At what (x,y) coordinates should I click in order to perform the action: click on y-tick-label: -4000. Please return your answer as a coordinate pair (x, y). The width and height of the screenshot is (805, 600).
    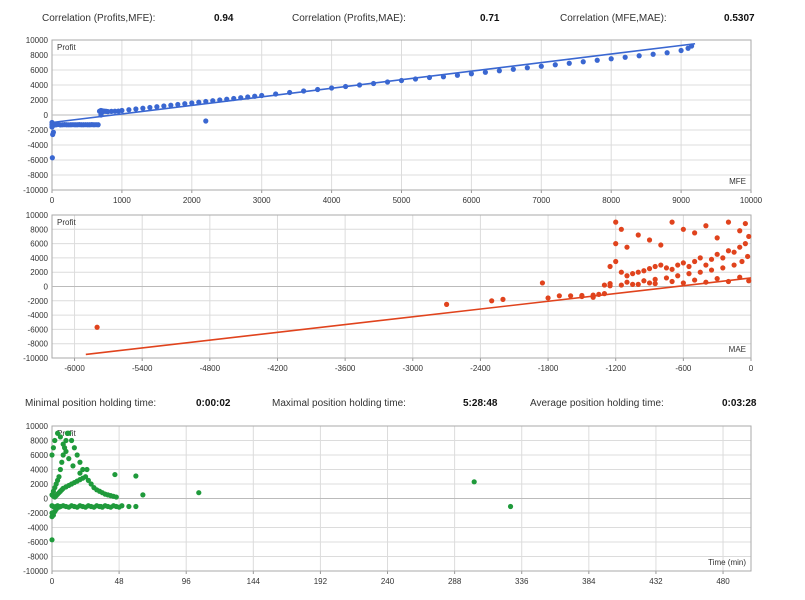
    Looking at the image, I should click on (38, 315).